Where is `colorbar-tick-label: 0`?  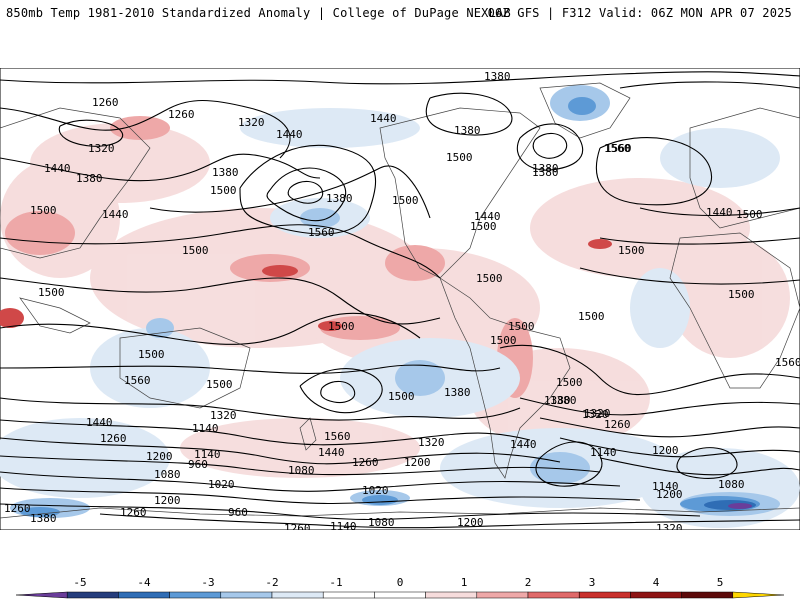 colorbar-tick-label: 0 is located at coordinates (400, 582).